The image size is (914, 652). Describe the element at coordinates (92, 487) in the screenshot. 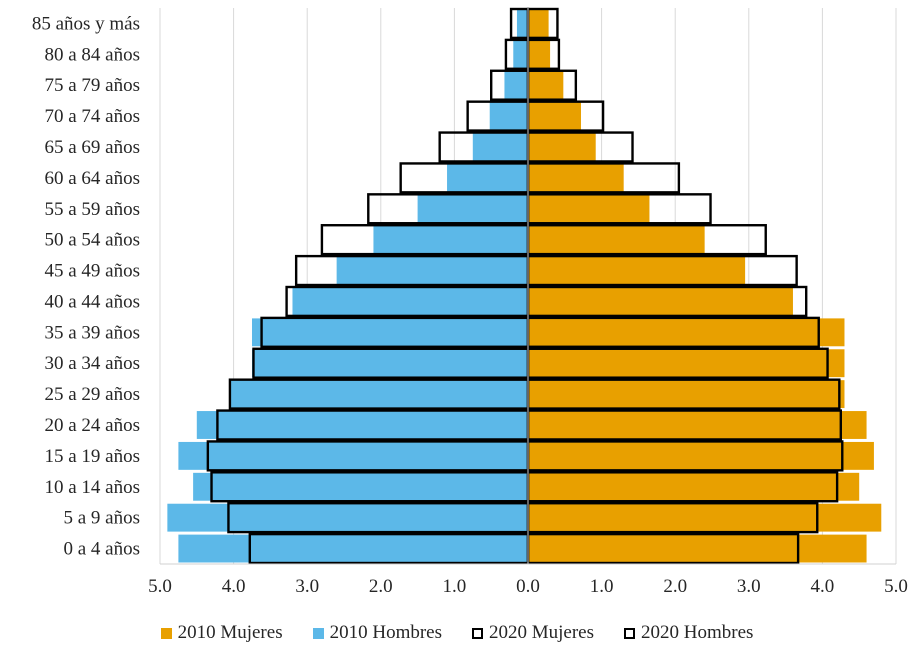

I see `age-label: 10 a 14 años` at that location.